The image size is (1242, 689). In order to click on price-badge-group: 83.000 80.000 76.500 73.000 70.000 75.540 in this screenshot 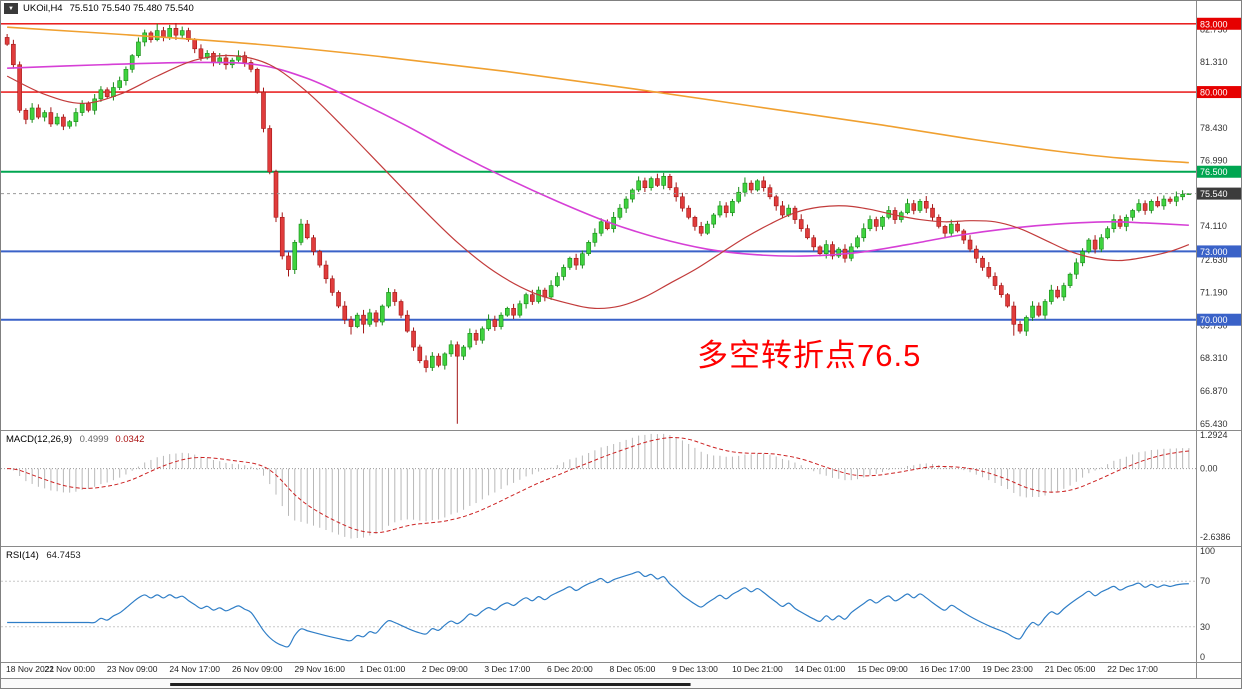, I will do `click(1219, 171)`.